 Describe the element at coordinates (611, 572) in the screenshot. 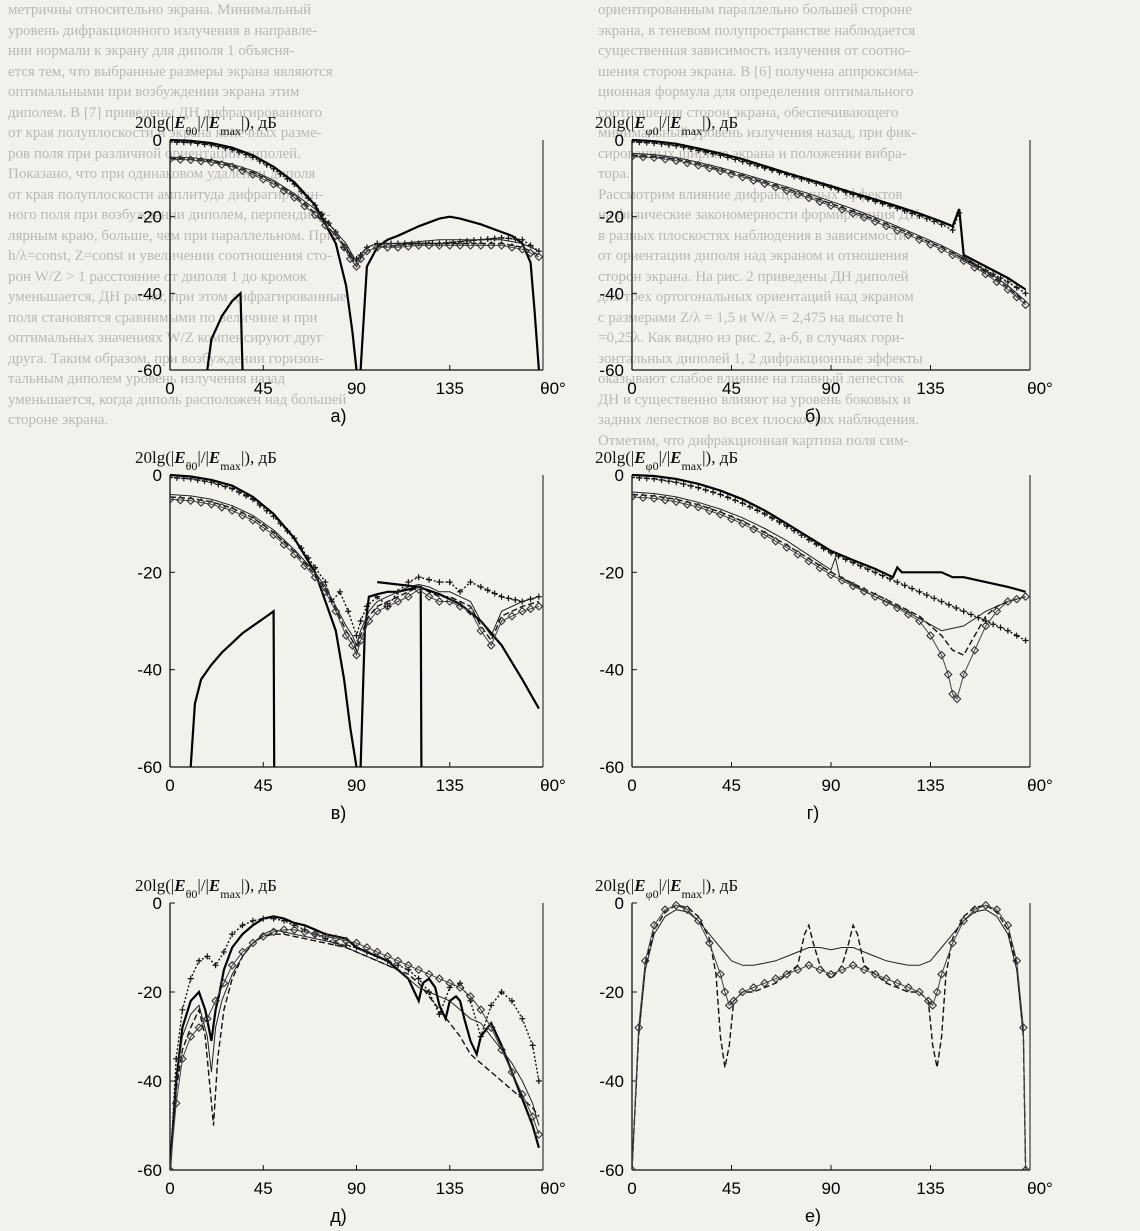

I see `y-tick-label: -20` at that location.